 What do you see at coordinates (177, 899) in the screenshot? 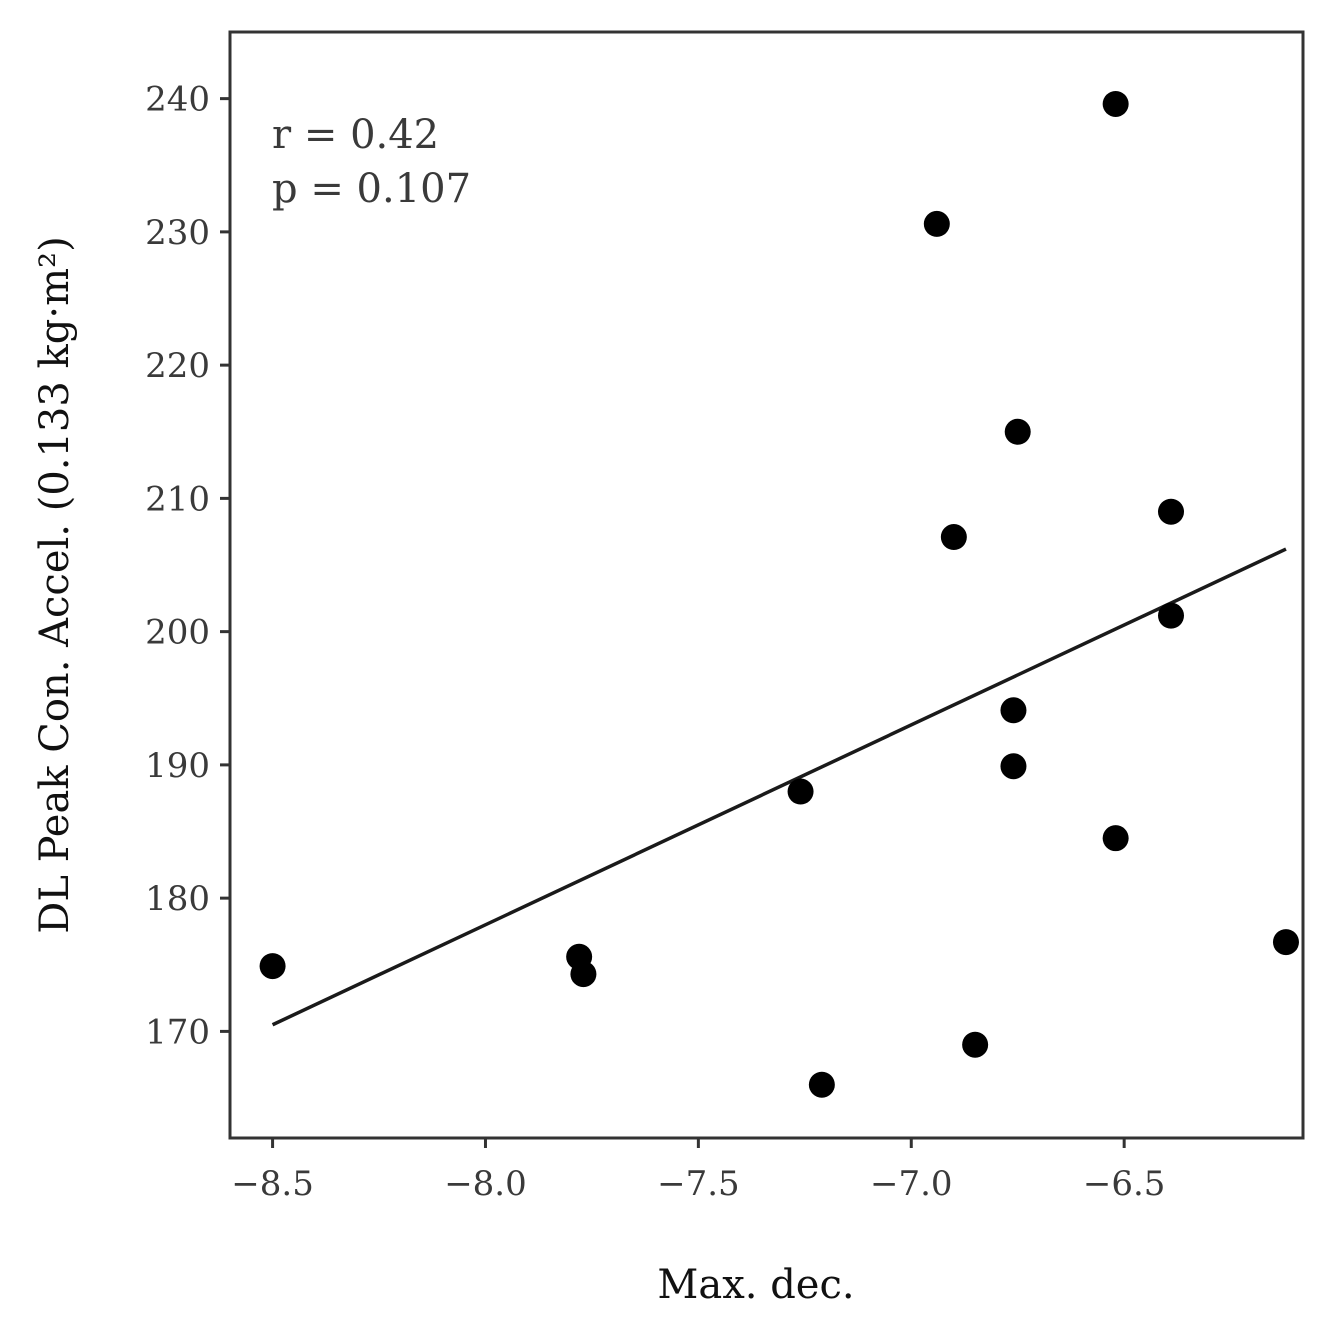
I see `y-tick-label: 180` at bounding box center [177, 899].